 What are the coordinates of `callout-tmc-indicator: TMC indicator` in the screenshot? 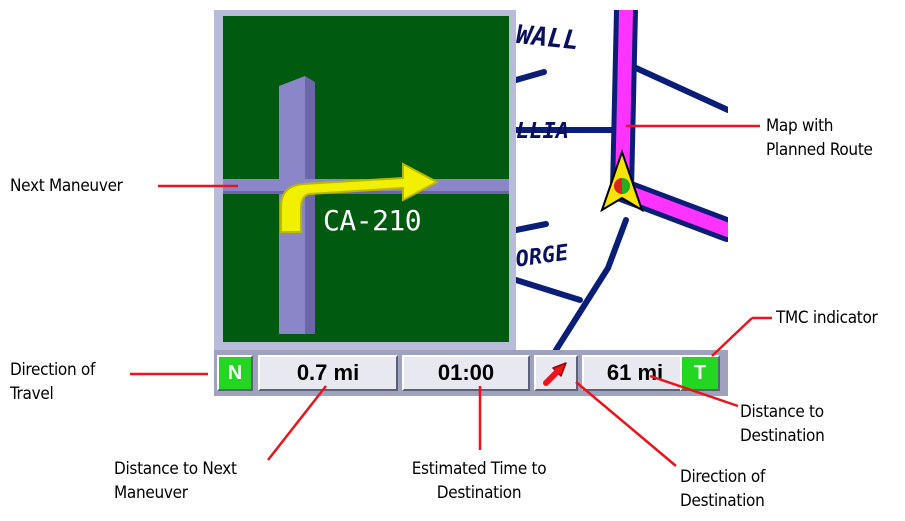 It's located at (827, 318).